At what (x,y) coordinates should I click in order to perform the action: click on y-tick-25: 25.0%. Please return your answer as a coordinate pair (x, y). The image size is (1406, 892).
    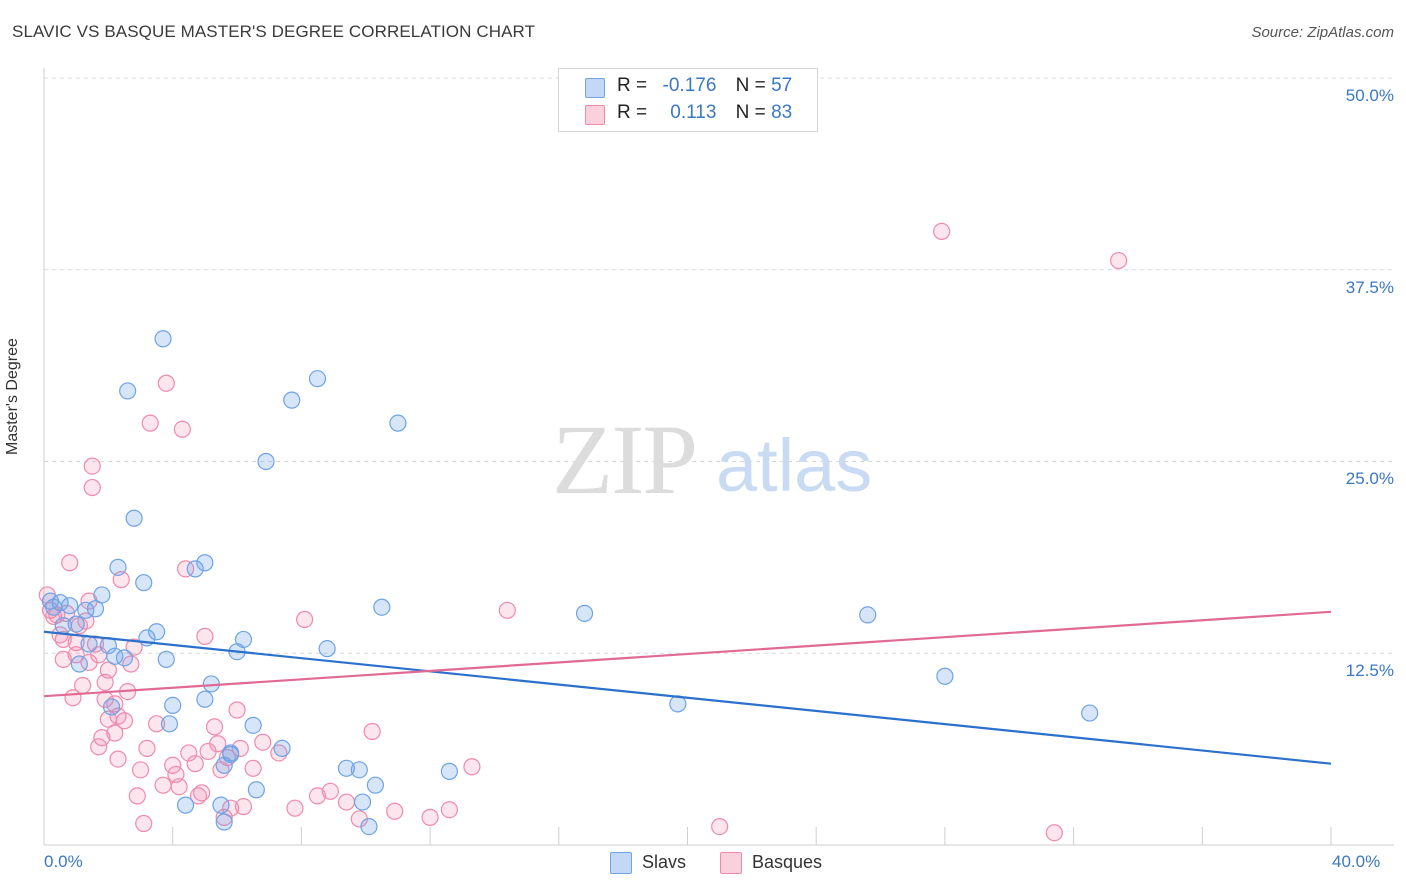
    Looking at the image, I should click on (1369, 478).